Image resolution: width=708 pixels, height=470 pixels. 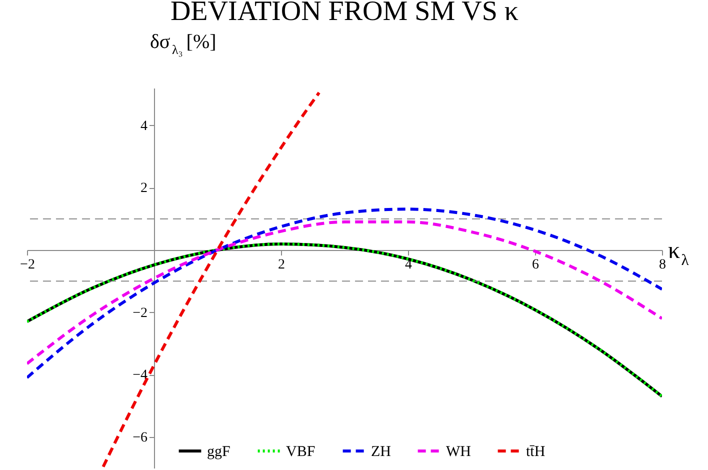 What do you see at coordinates (381, 452) in the screenshot?
I see `legend-label: ZH` at bounding box center [381, 452].